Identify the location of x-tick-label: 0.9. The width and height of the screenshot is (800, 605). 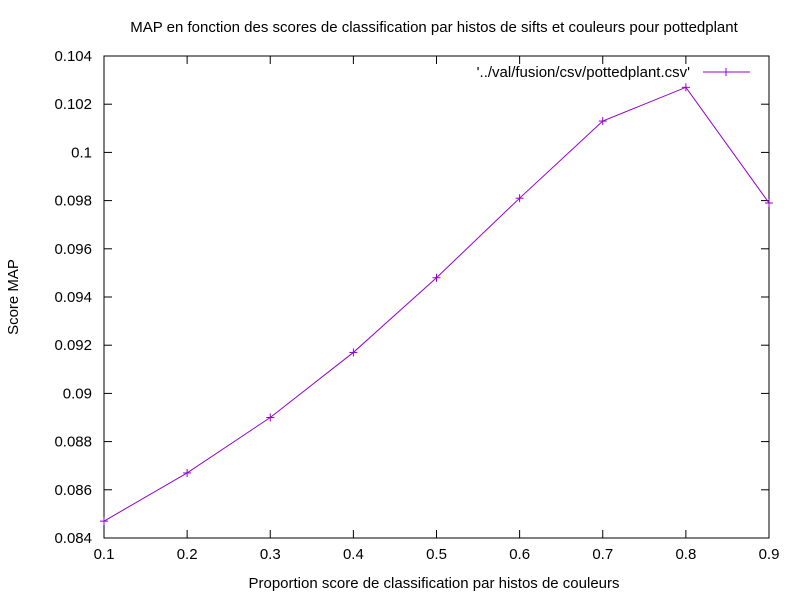
(769, 554).